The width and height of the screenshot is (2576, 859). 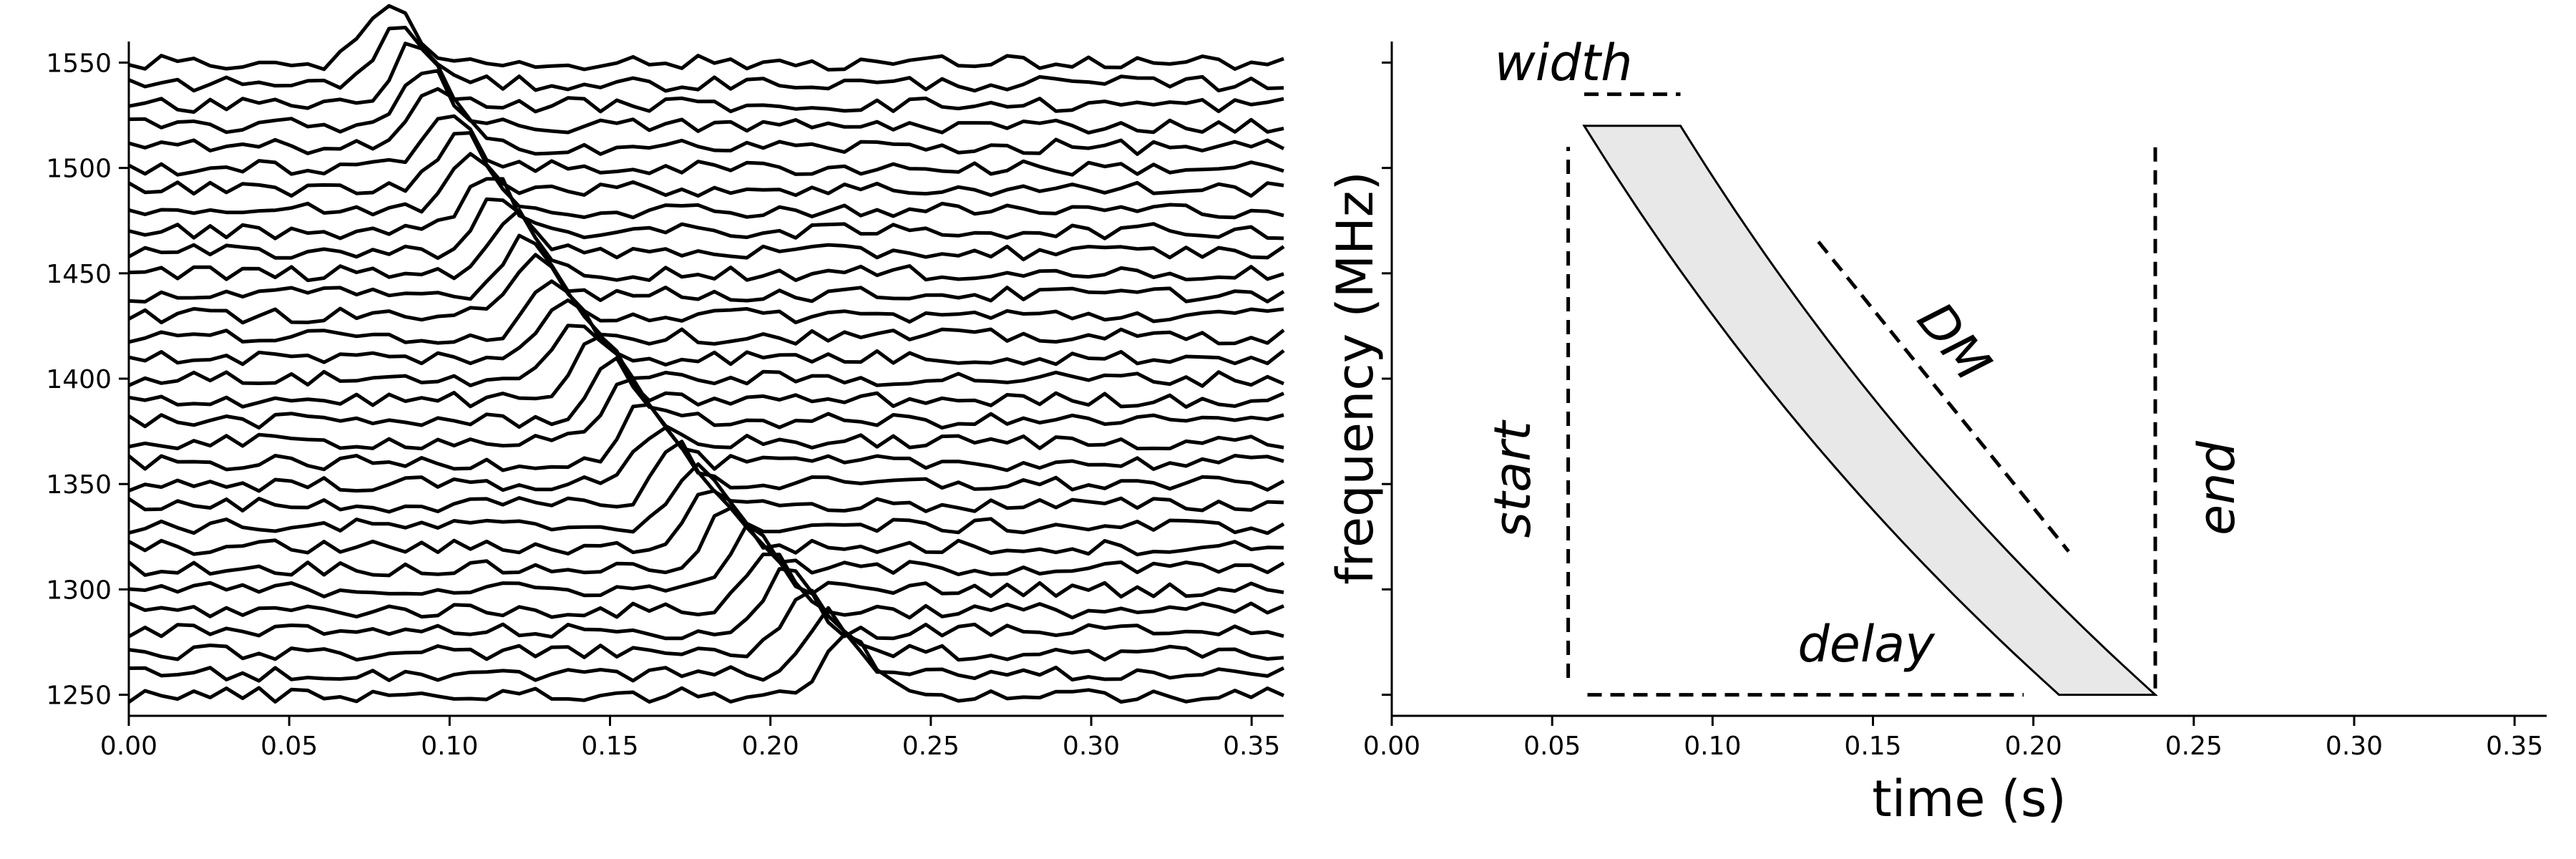 I want to click on y-tick-label: 1450, so click(x=79, y=274).